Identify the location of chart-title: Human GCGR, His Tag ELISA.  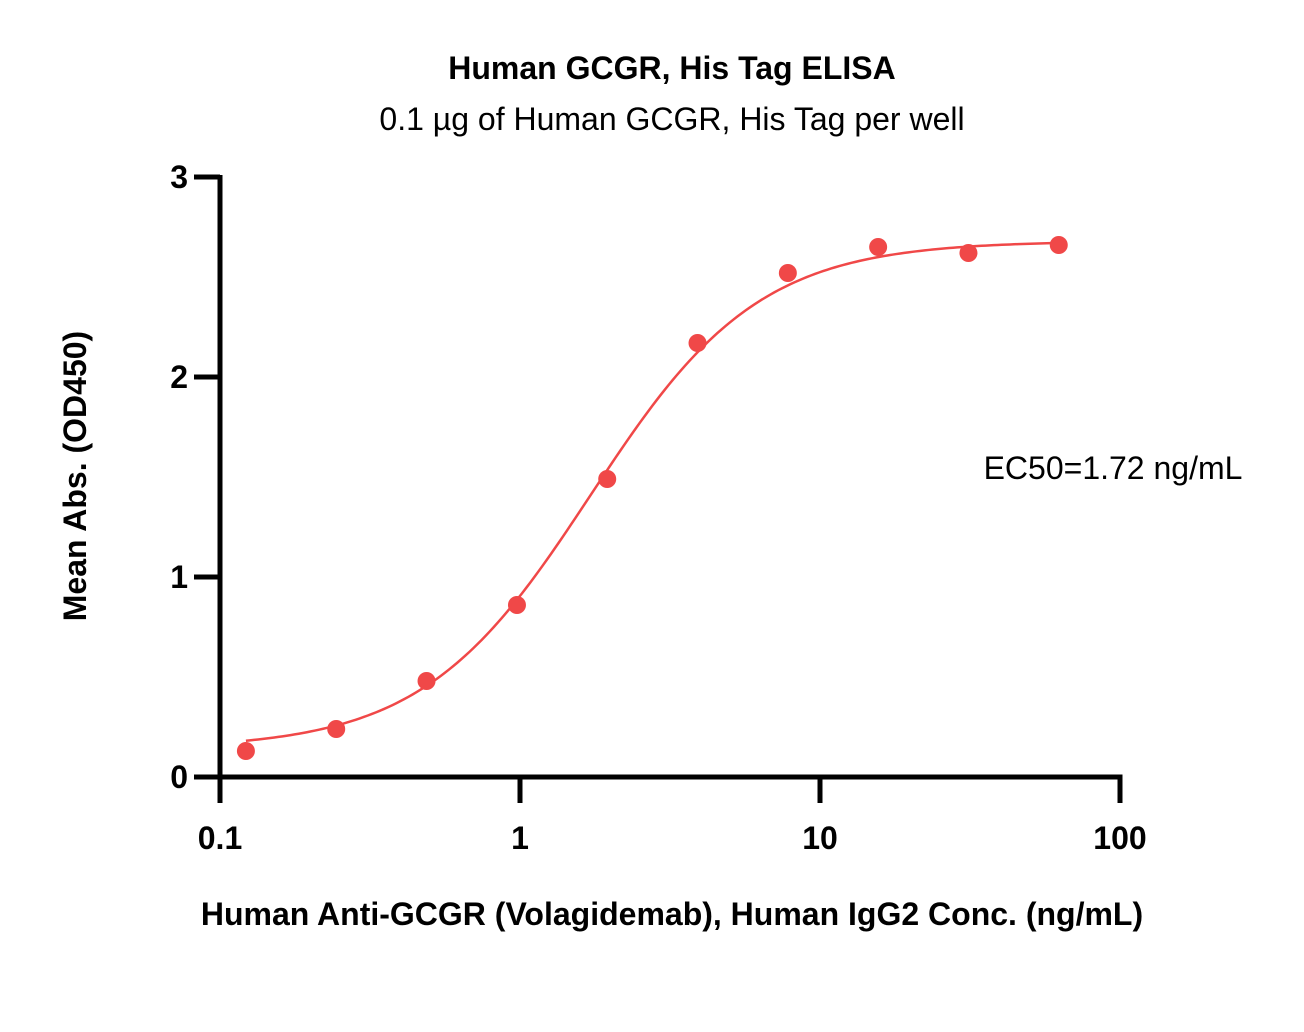
(671, 68).